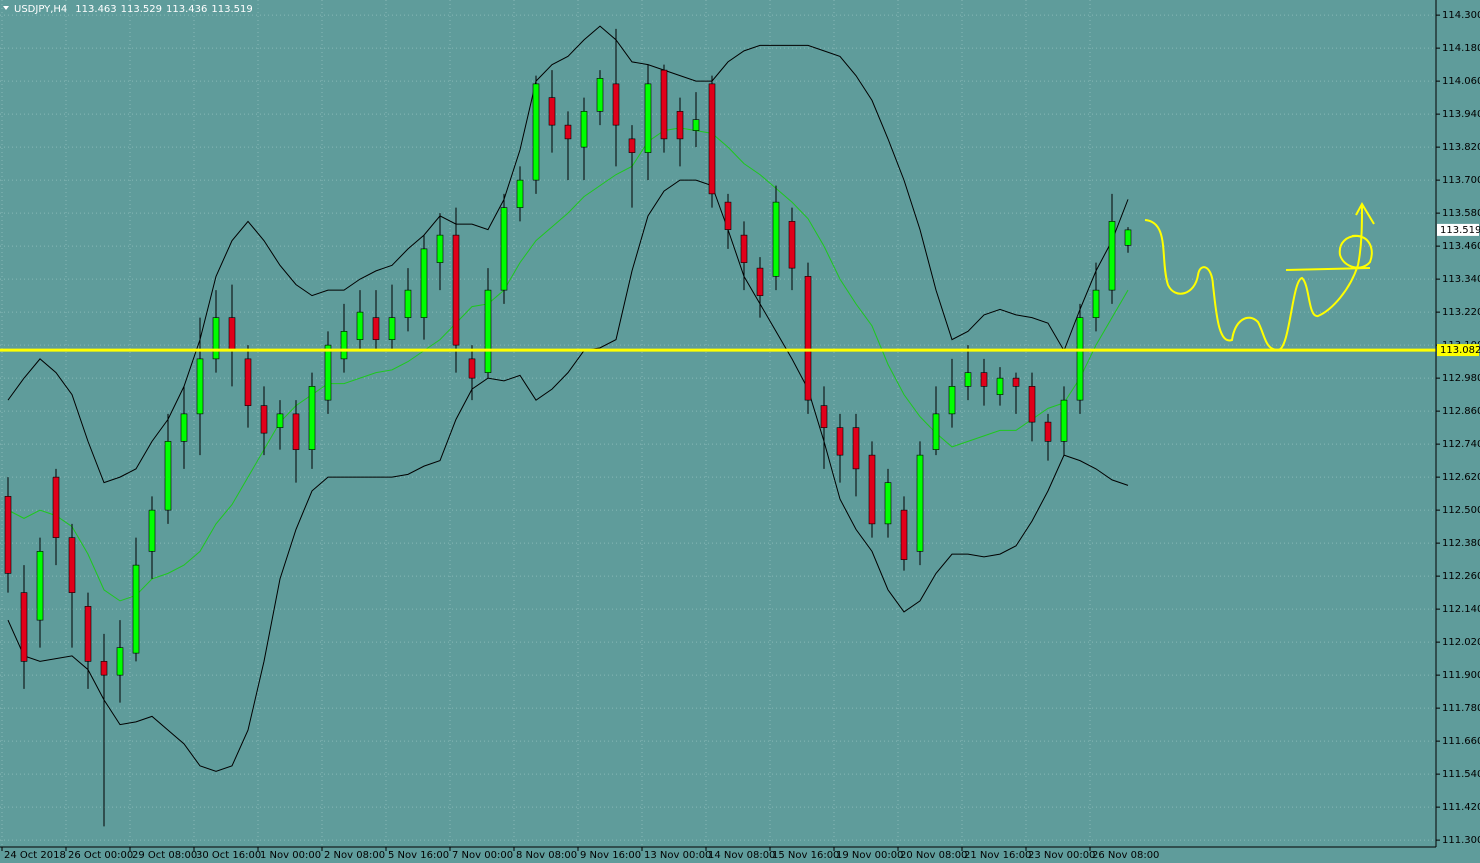 The image size is (1480, 863). I want to click on level-label-box, so click(1458, 350).